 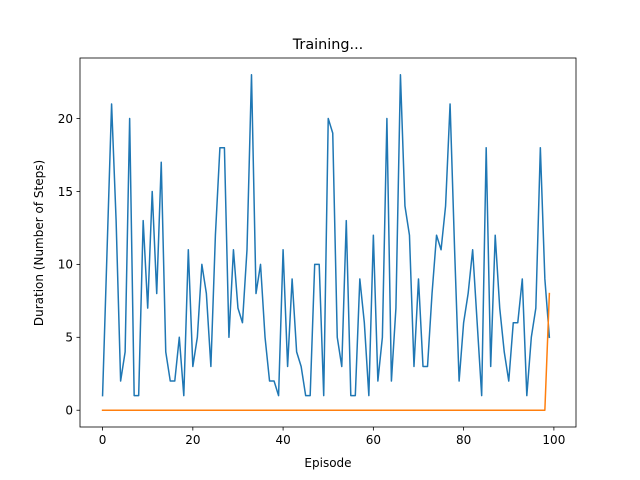 What do you see at coordinates (65, 192) in the screenshot?
I see `y-tick-label: 15` at bounding box center [65, 192].